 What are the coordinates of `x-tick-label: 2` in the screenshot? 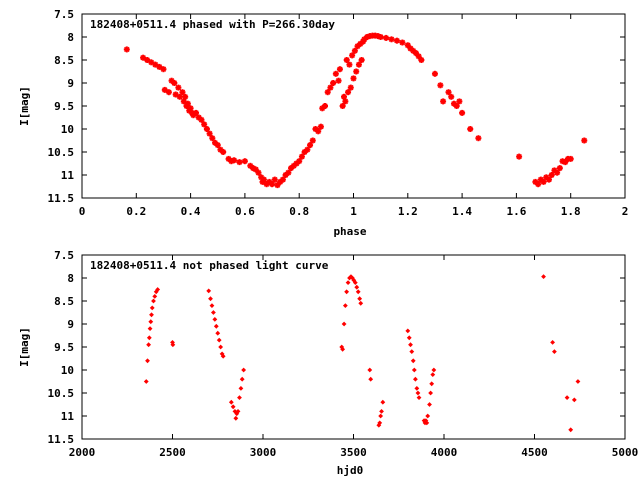 It's located at (625, 211).